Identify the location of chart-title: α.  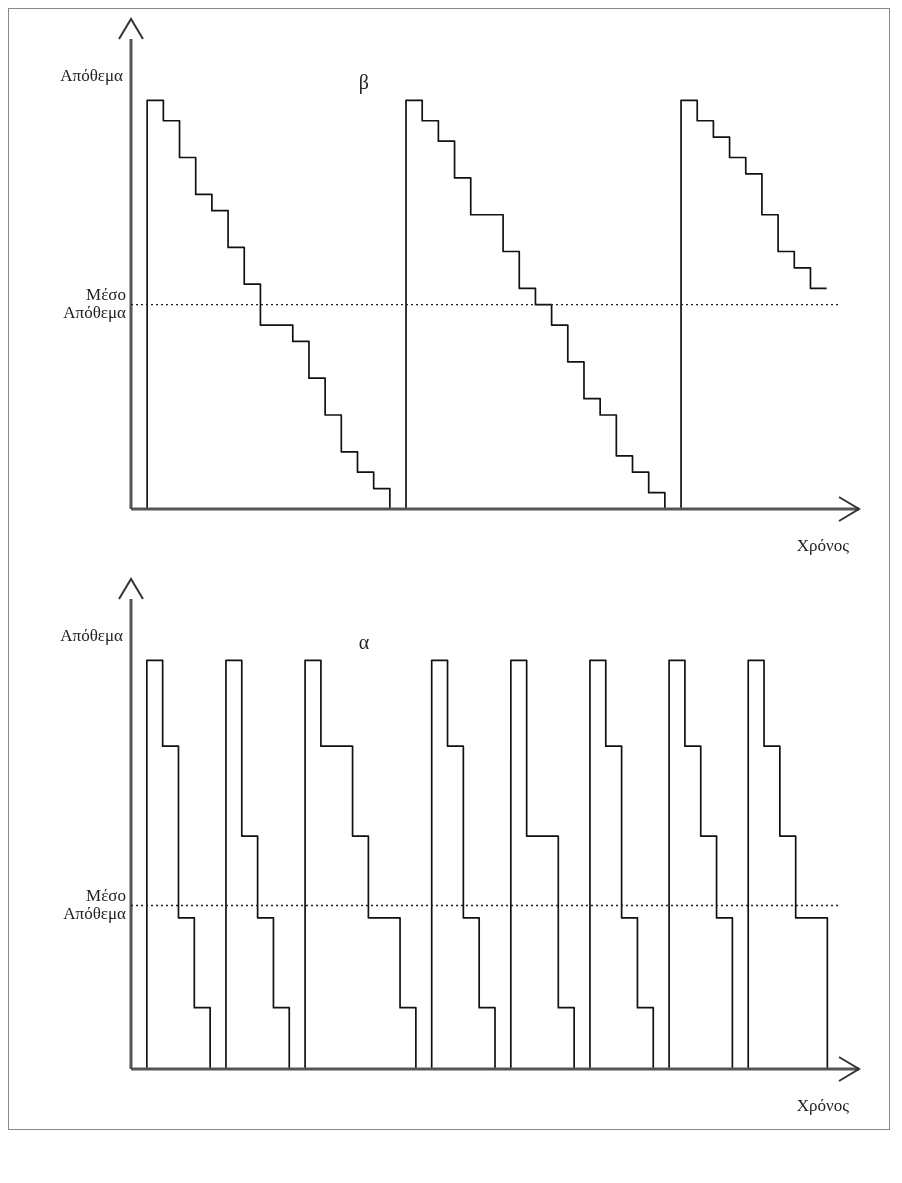
(364, 642).